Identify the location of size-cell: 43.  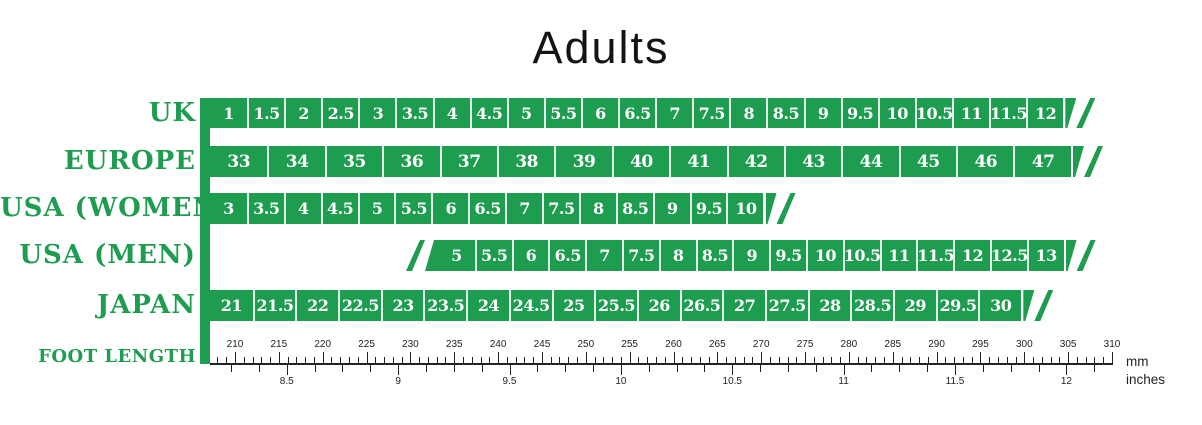
(812, 161).